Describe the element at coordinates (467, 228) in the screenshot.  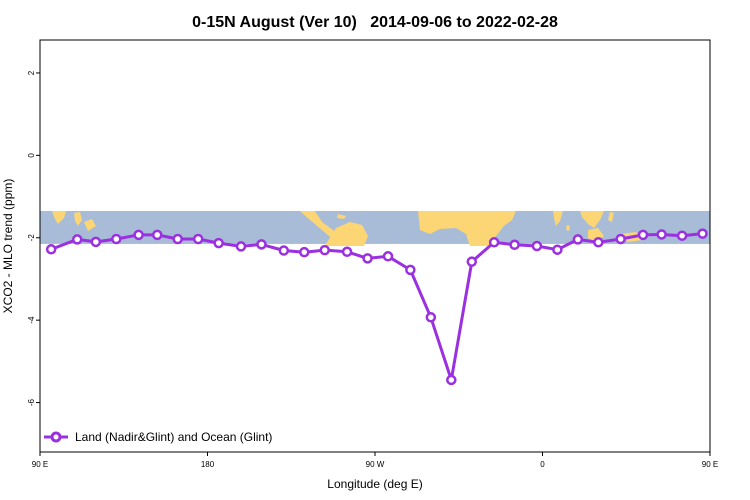
I see `landmass-africa` at that location.